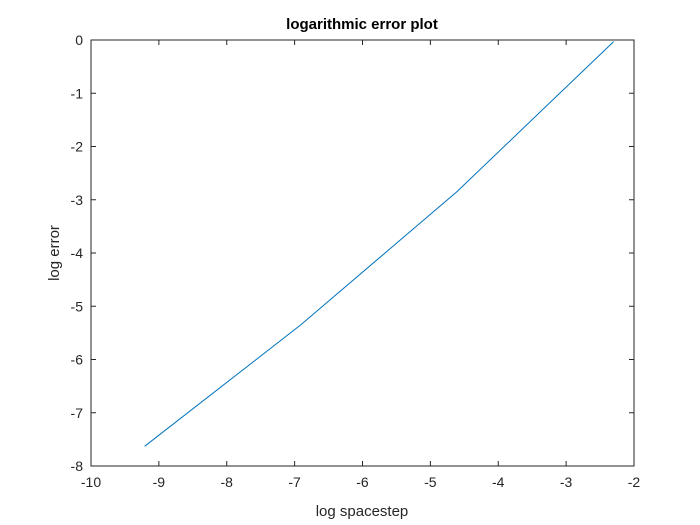  Describe the element at coordinates (77, 466) in the screenshot. I see `y-tick-label: -8` at that location.